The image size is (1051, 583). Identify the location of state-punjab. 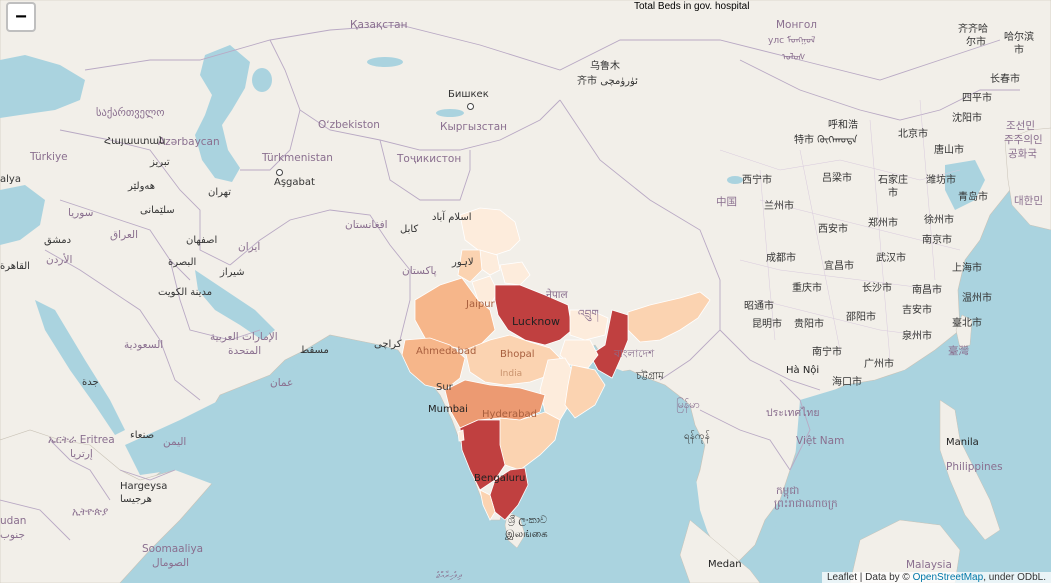
(470, 266).